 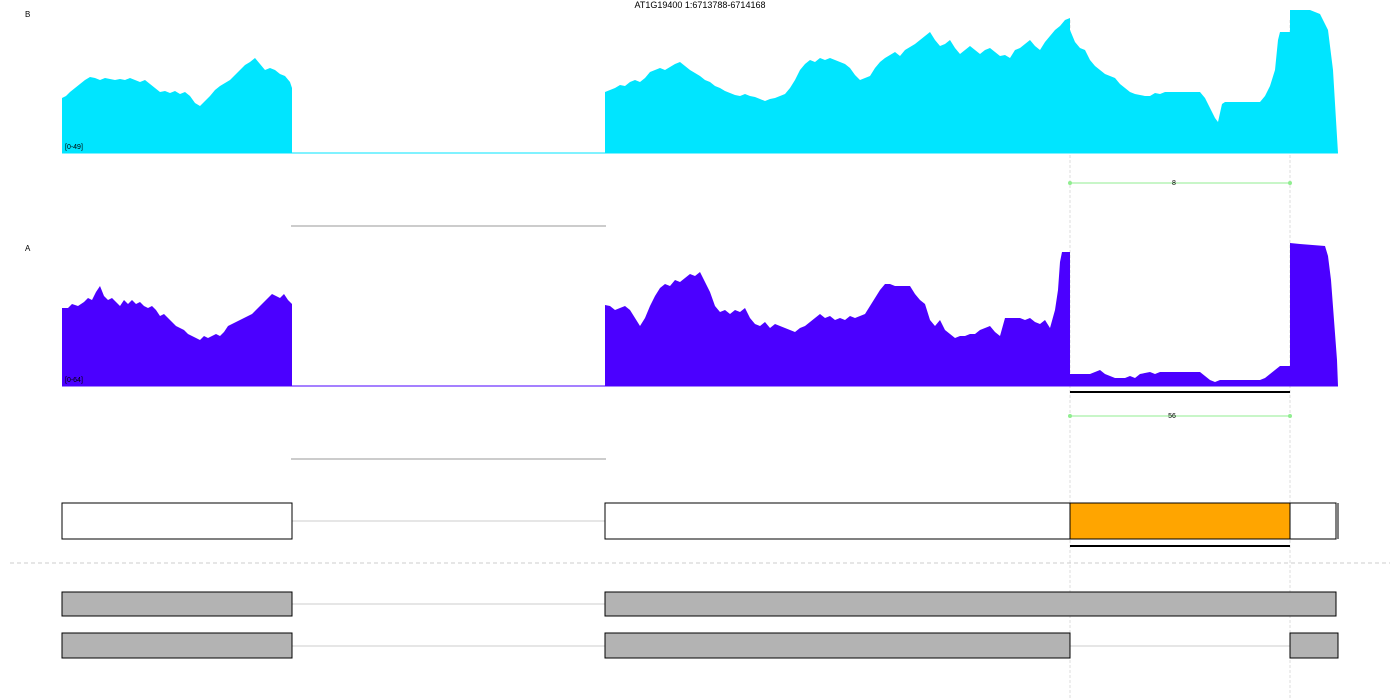 I want to click on junction-count-B: 8, so click(x=1174, y=183).